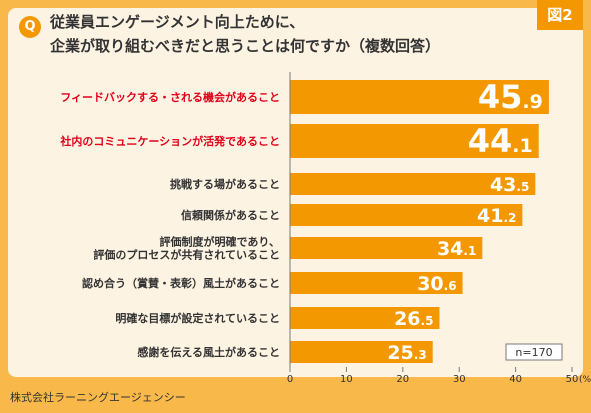 This screenshot has height=413, width=591. I want to click on title-line-2: 企業が取り組むべきだと思うことは何ですか（複数回答）, so click(245, 46).